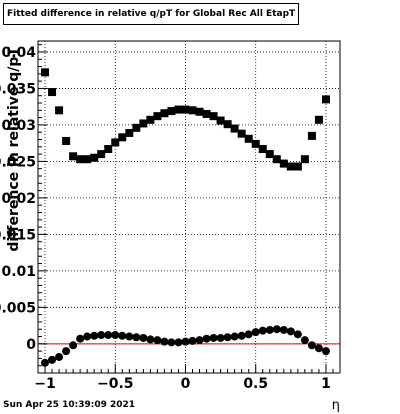 Image resolution: width=400 pixels, height=414 pixels. Describe the element at coordinates (18, 126) in the screenshot. I see `y-tick-label: 0.03` at that location.